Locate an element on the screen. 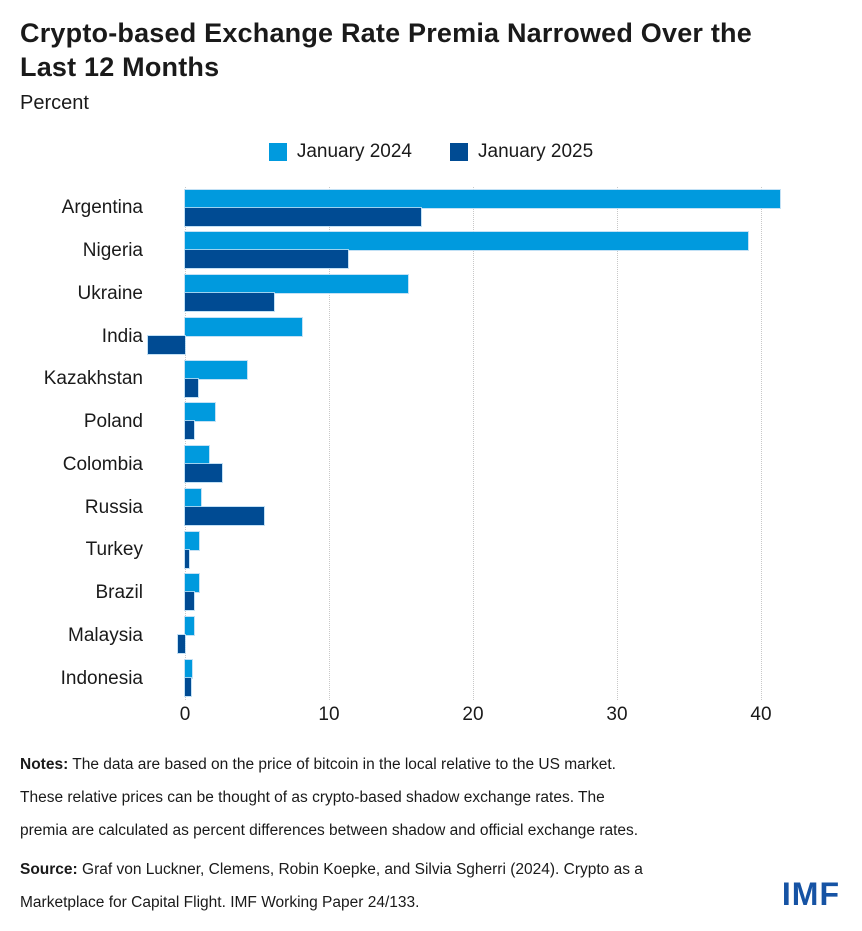  bar-january-2024-nigeria is located at coordinates (467, 241).